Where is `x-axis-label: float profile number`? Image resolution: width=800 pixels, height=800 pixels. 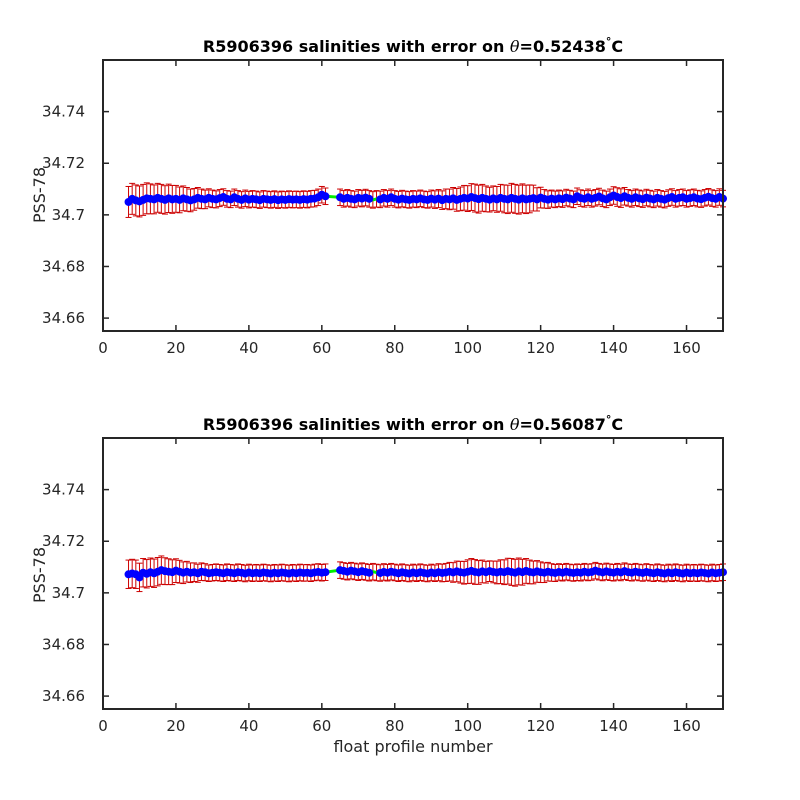 x-axis-label: float profile number is located at coordinates (413, 746).